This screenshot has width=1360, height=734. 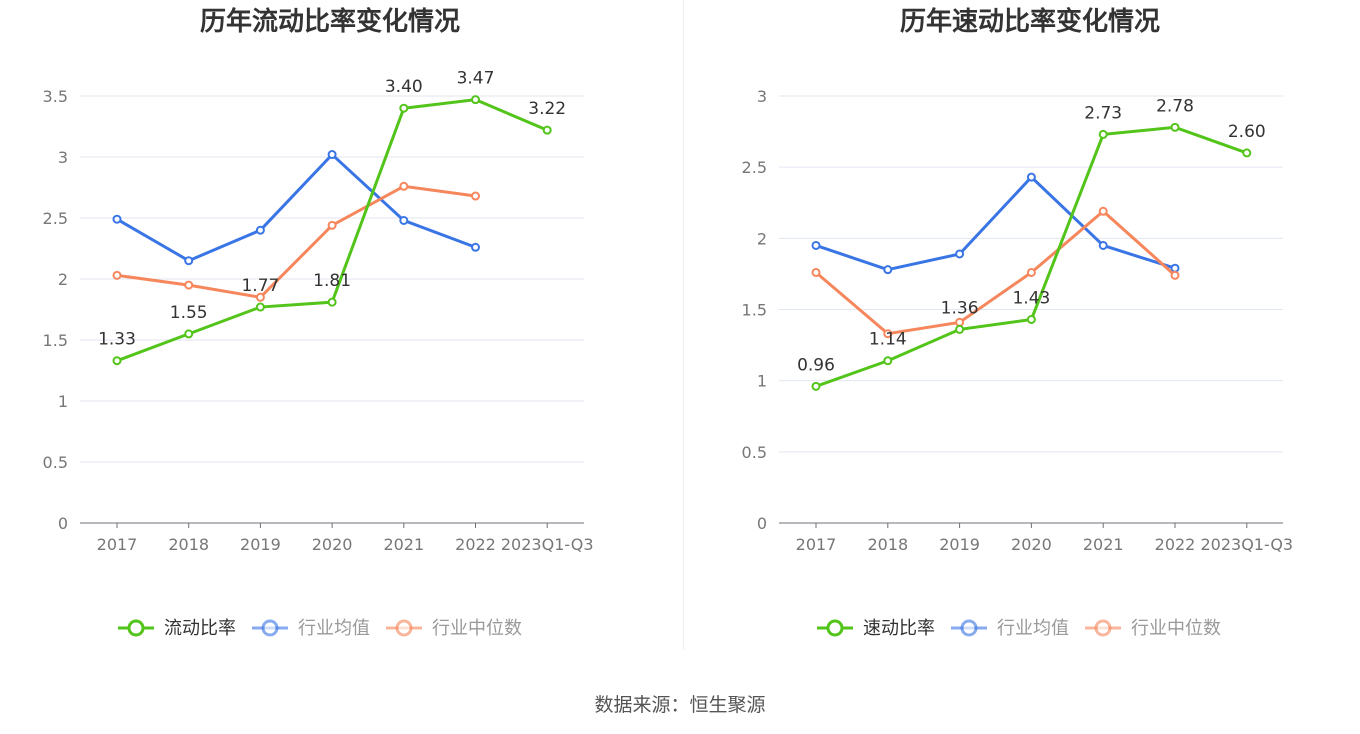 I want to click on chart-divider, so click(x=683, y=325).